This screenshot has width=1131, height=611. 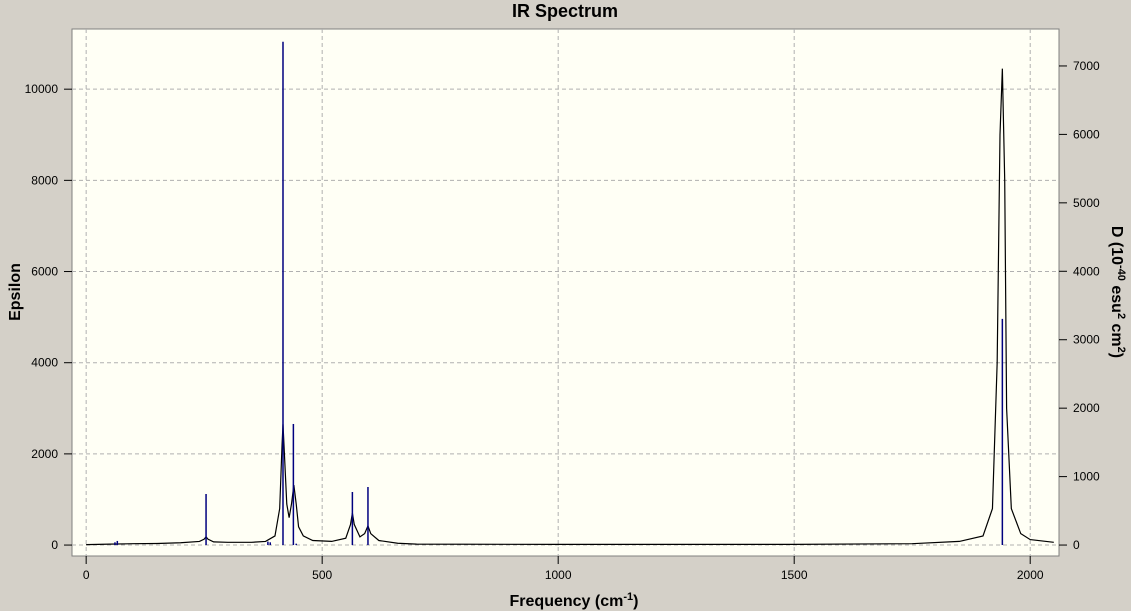 I want to click on x-tick-label: 0, so click(x=86, y=575).